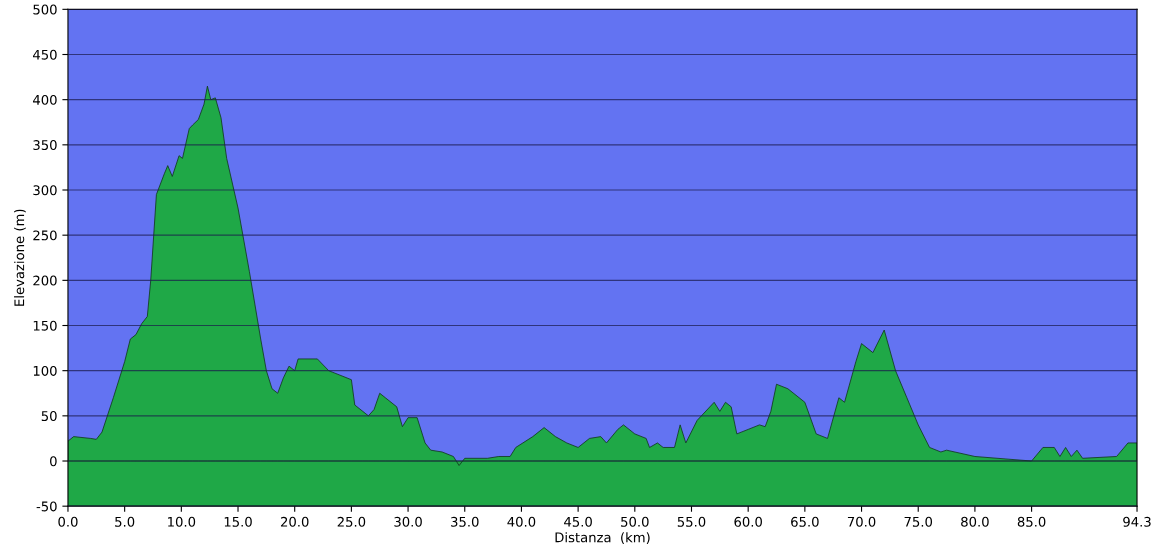 Image resolution: width=1152 pixels, height=549 pixels. Describe the element at coordinates (53, 461) in the screenshot. I see `y-tick-label: 0` at that location.